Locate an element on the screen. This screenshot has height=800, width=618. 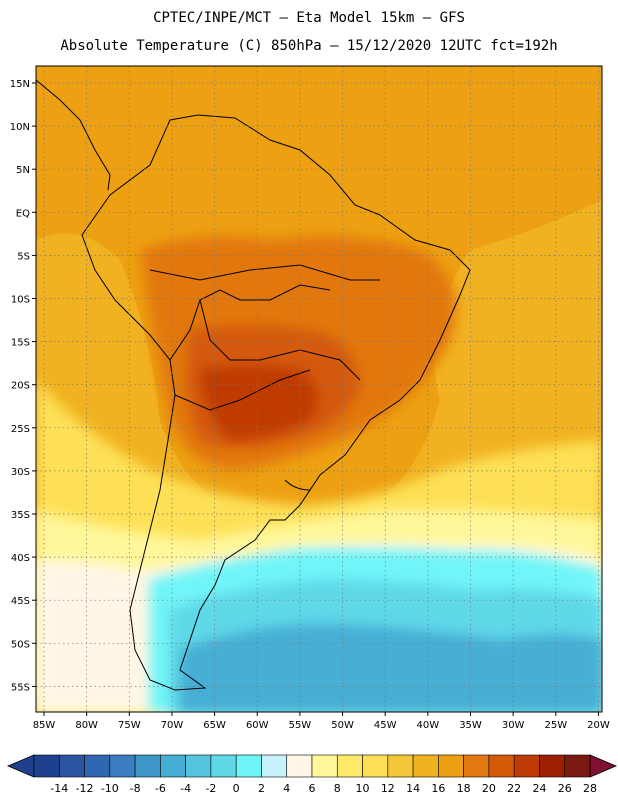
colorbar-label: 6 is located at coordinates (312, 788).